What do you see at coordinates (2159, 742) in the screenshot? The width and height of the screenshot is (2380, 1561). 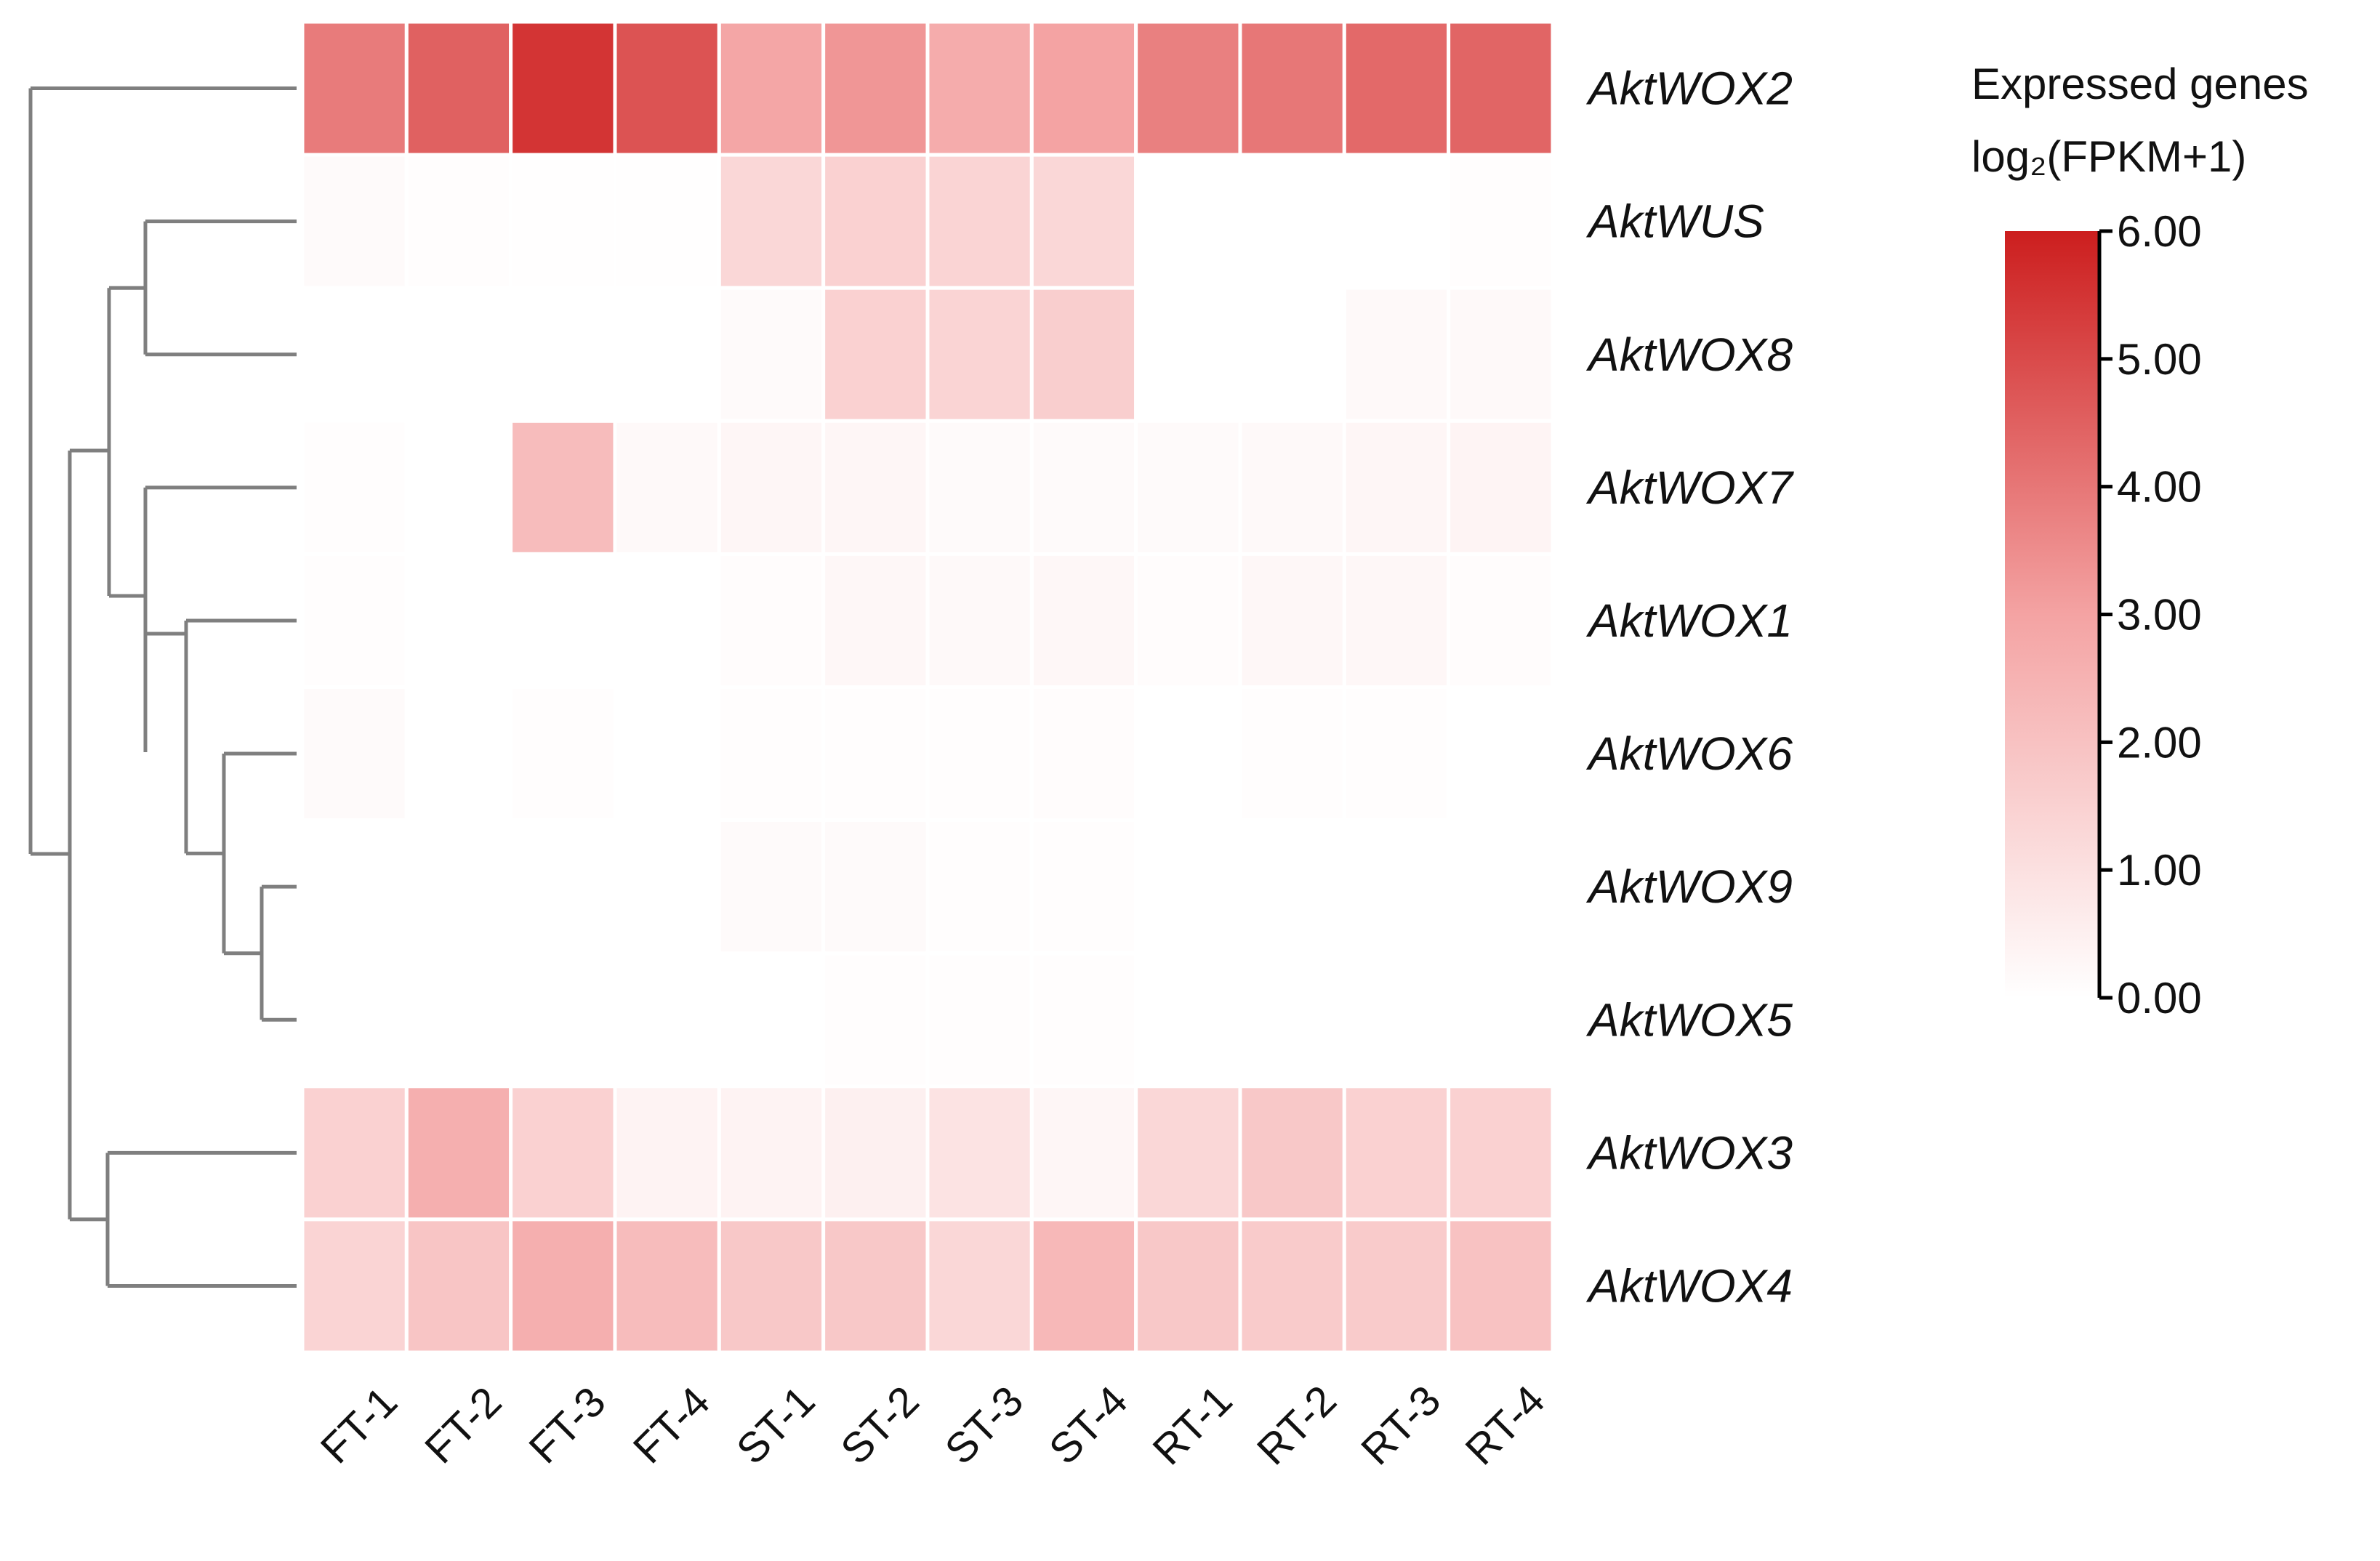 I see `legend-tick-label: 2.00` at bounding box center [2159, 742].